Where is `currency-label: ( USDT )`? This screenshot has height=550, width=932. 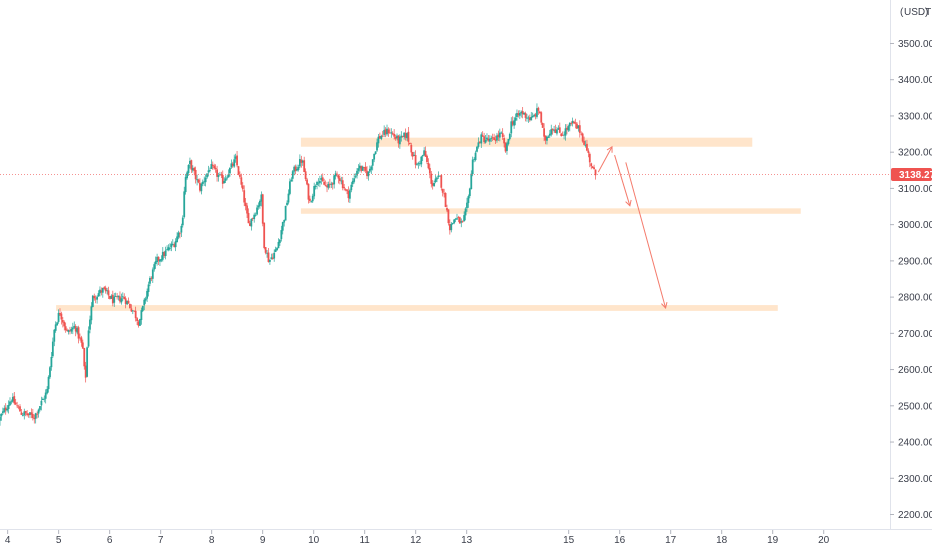
currency-label: ( USDT ) is located at coordinates (915, 12).